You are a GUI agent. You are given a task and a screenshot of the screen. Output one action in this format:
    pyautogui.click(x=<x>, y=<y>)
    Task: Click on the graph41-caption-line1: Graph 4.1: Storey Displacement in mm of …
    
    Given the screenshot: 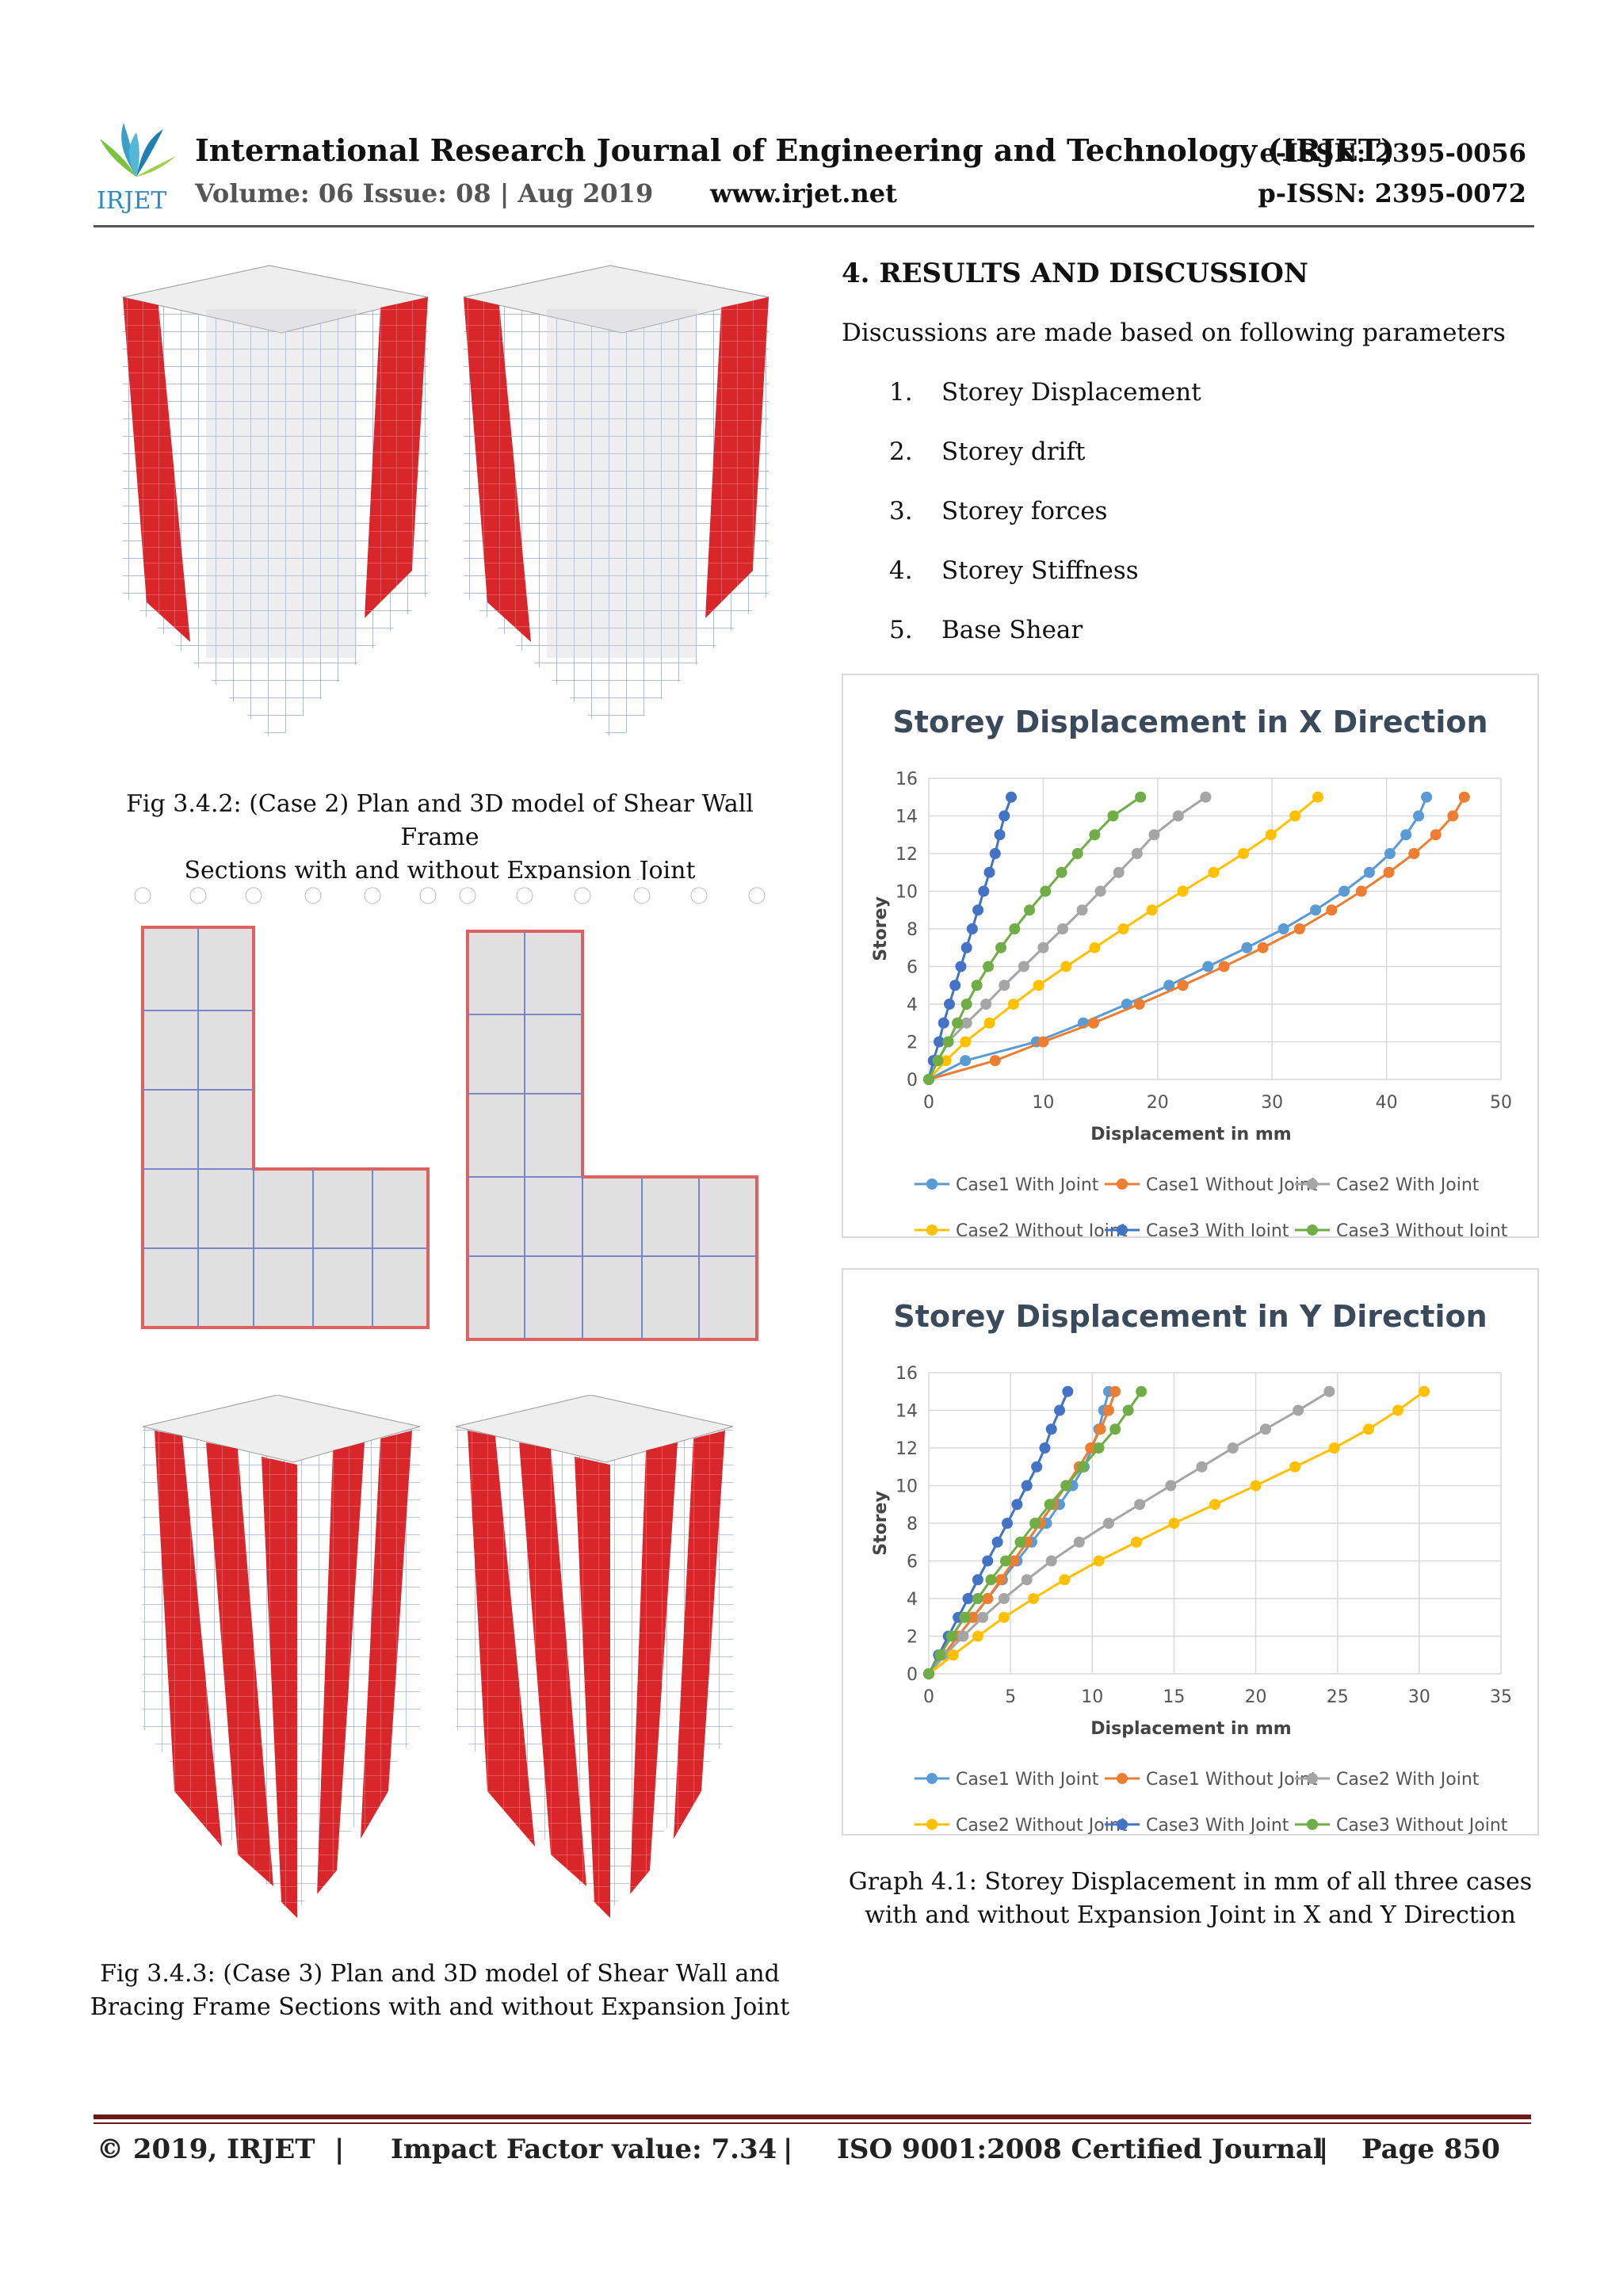 What is the action you would take?
    pyautogui.click(x=1190, y=1882)
    